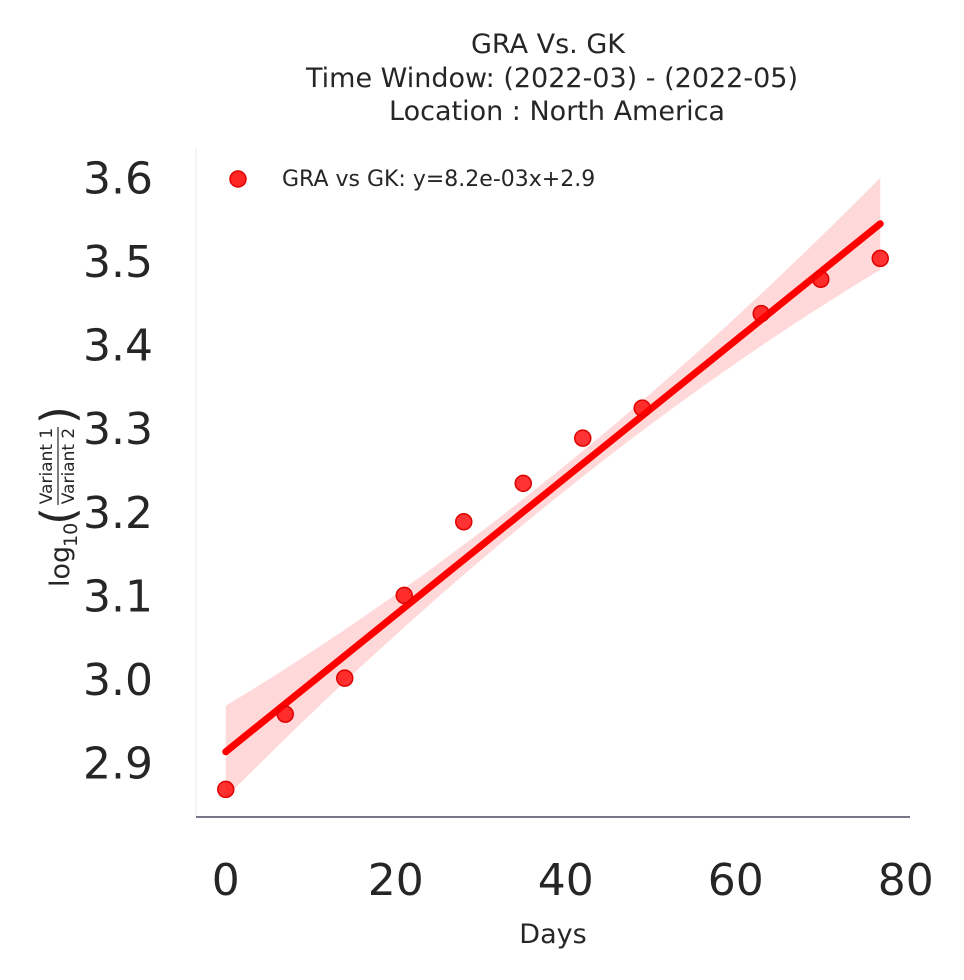 Image resolution: width=964 pixels, height=980 pixels. I want to click on y-axis-label: log 10 ( Variant 1 Variant 2 ), so click(58, 496).